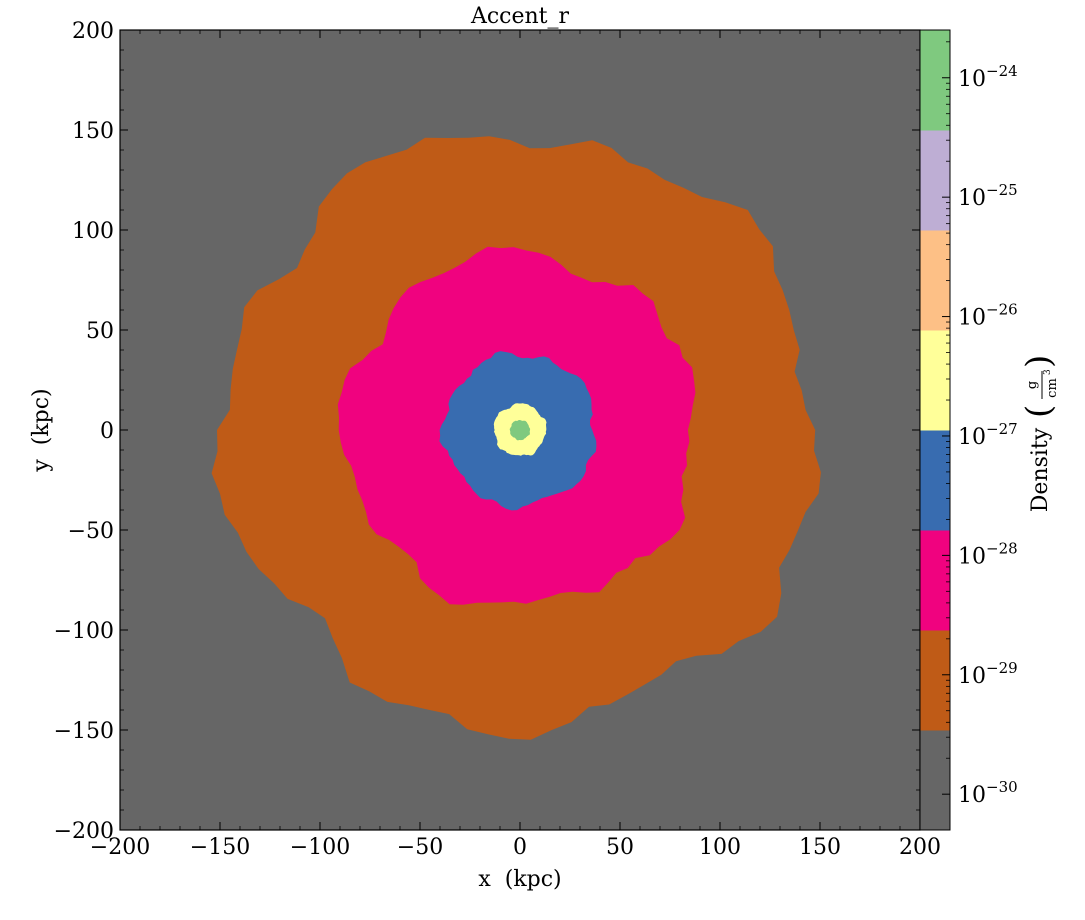 The image size is (1085, 920). I want to click on colorbar-unit-paren-close: ), so click(1039, 361).